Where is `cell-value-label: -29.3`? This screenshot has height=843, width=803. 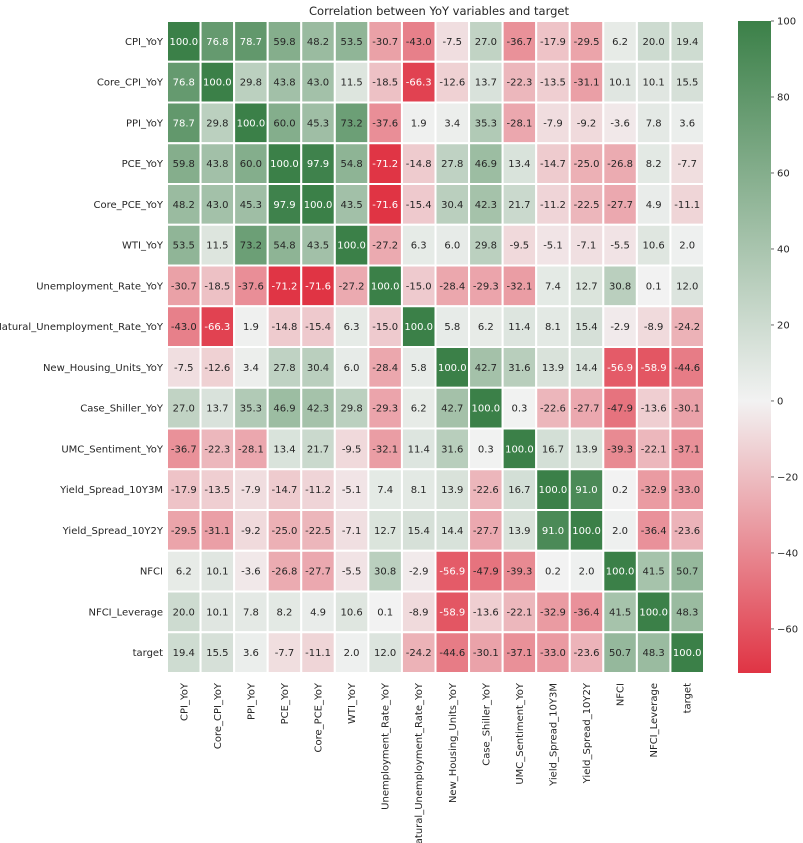 cell-value-label: -29.3 is located at coordinates (385, 409).